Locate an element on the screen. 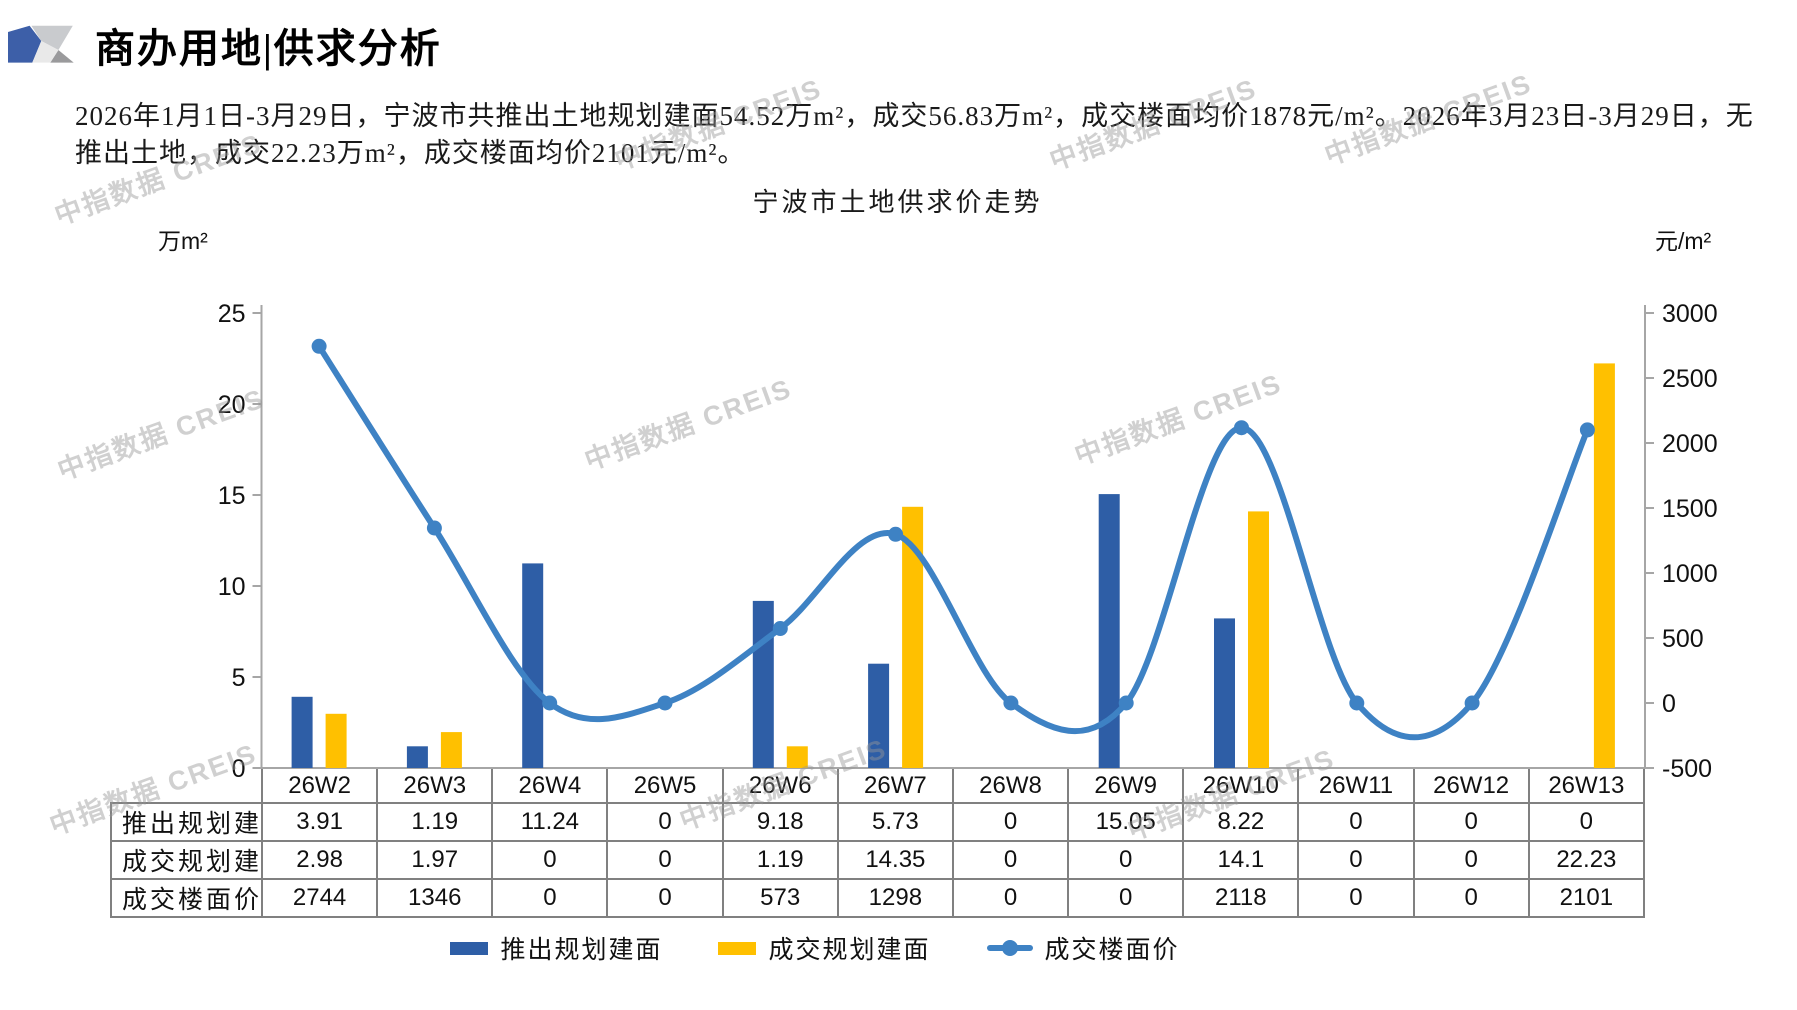 The width and height of the screenshot is (1797, 1010). left-axis-tick-10: 10 is located at coordinates (232, 587).